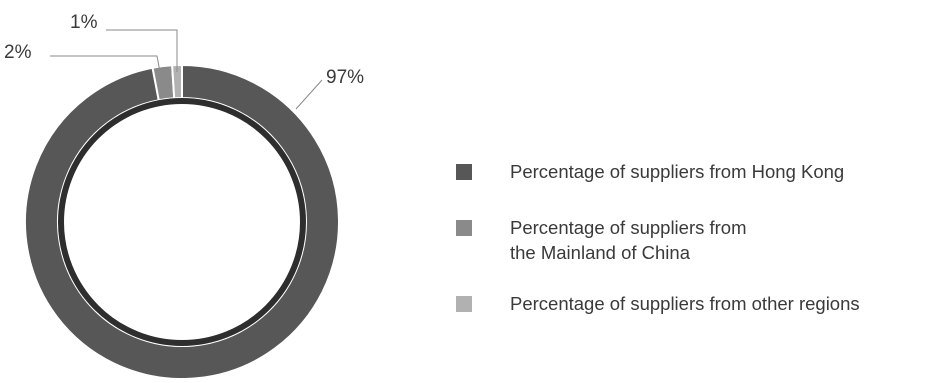 The image size is (951, 383). I want to click on legend-label-hong-kong: Percentage of suppliers from Hong Kong, so click(677, 171).